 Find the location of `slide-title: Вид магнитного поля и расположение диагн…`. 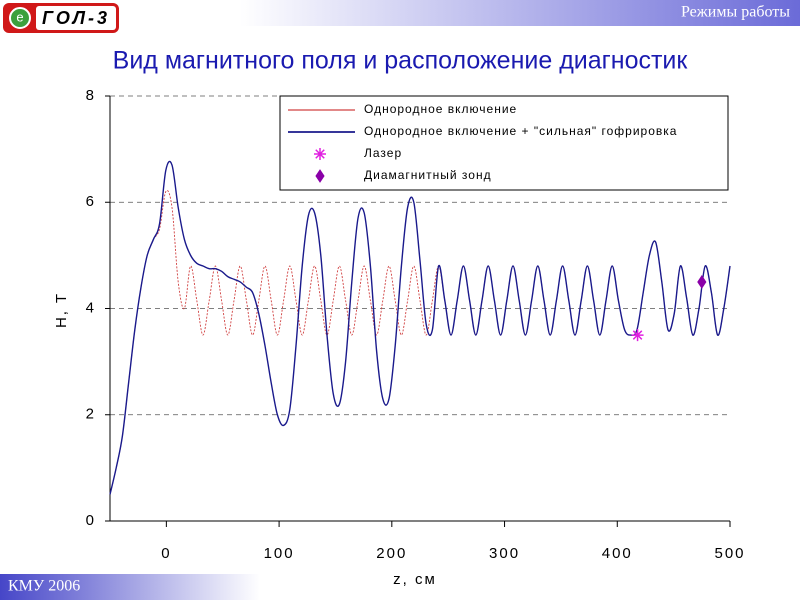

slide-title: Вид магнитного поля и расположение диагн… is located at coordinates (401, 61).